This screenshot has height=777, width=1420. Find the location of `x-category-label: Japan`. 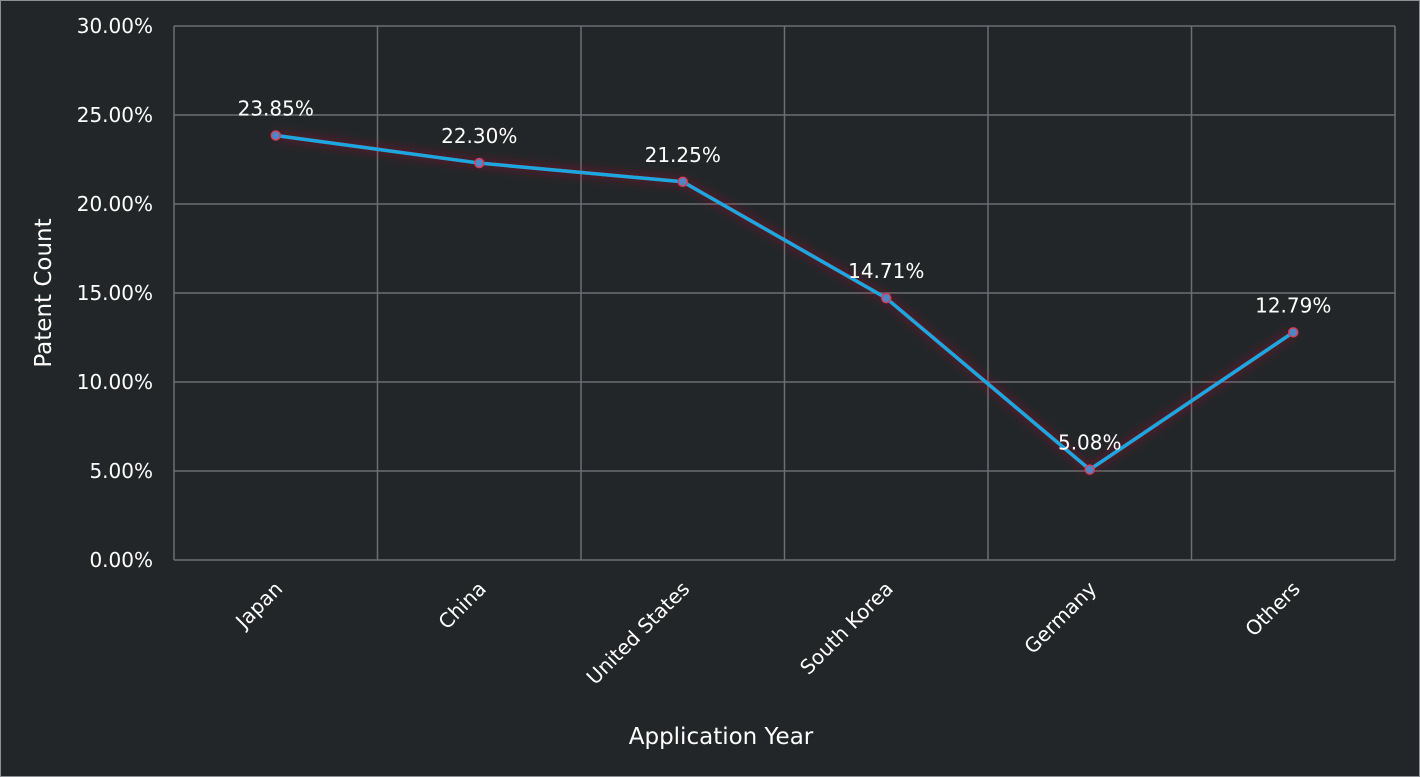

x-category-label: Japan is located at coordinates (258, 606).